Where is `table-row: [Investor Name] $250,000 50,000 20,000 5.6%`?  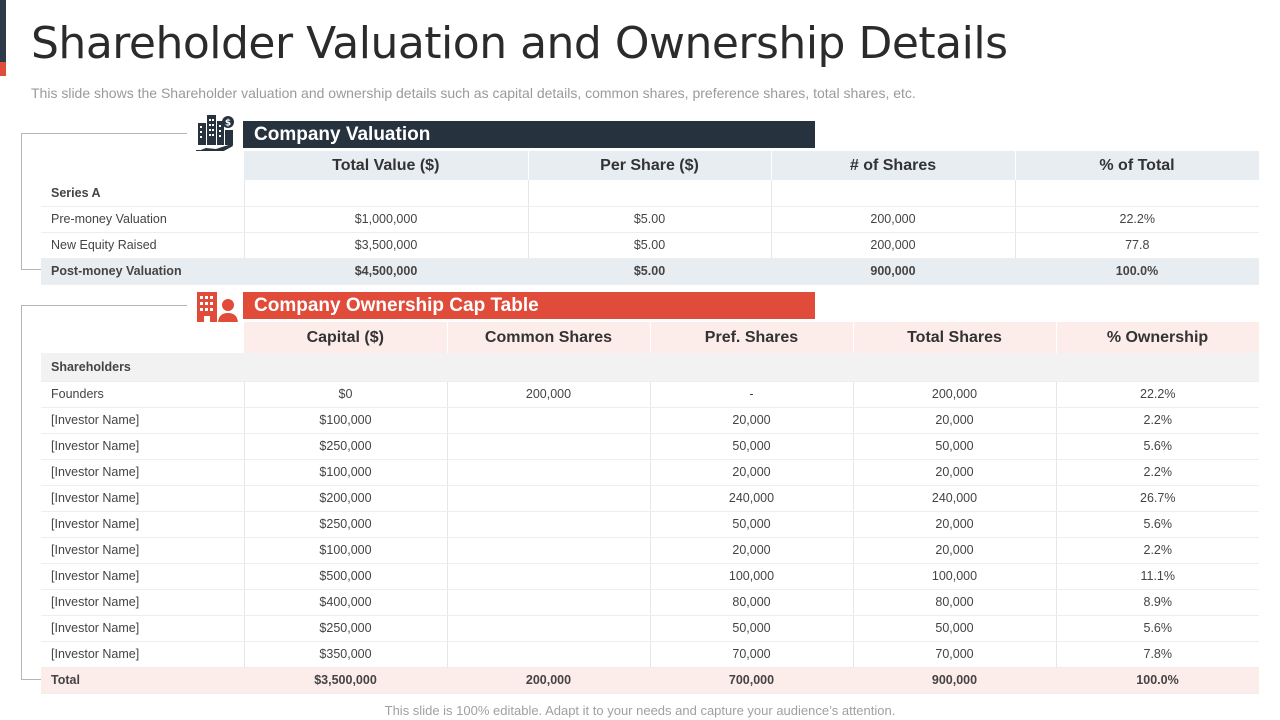
table-row: [Investor Name] $250,000 50,000 20,000 5.6% is located at coordinates (650, 524).